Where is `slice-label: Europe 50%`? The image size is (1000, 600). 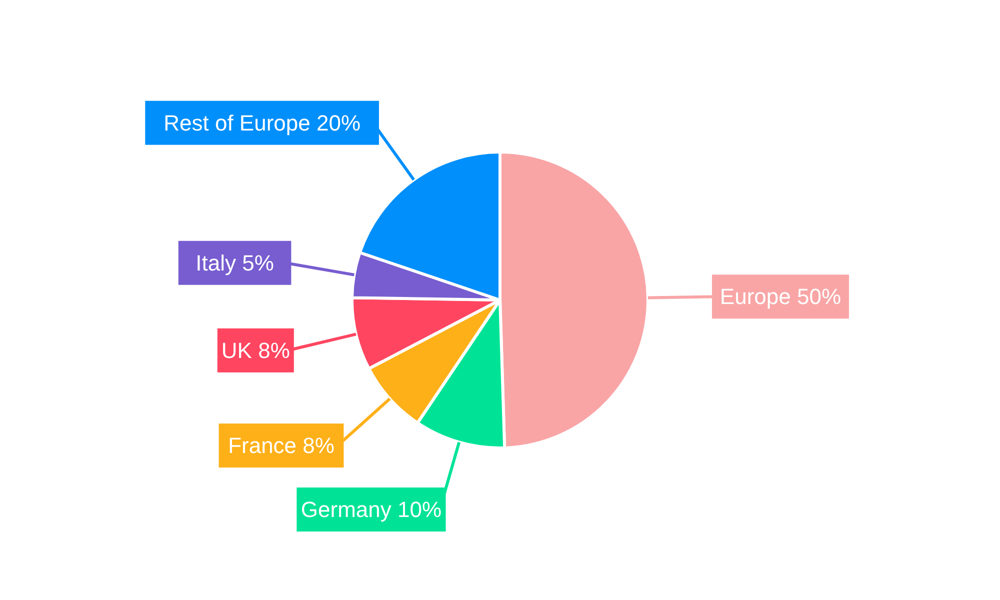 slice-label: Europe 50% is located at coordinates (781, 297).